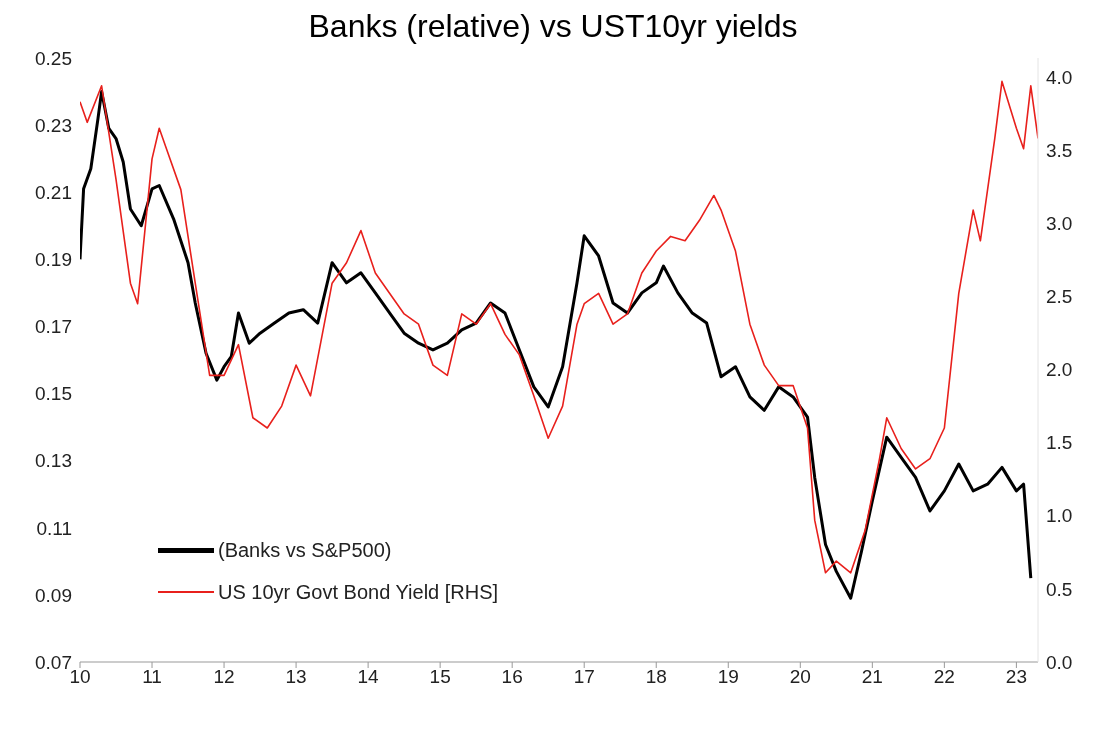 This screenshot has width=1107, height=729. Describe the element at coordinates (53, 192) in the screenshot. I see `y-tick-label: 0.21` at that location.